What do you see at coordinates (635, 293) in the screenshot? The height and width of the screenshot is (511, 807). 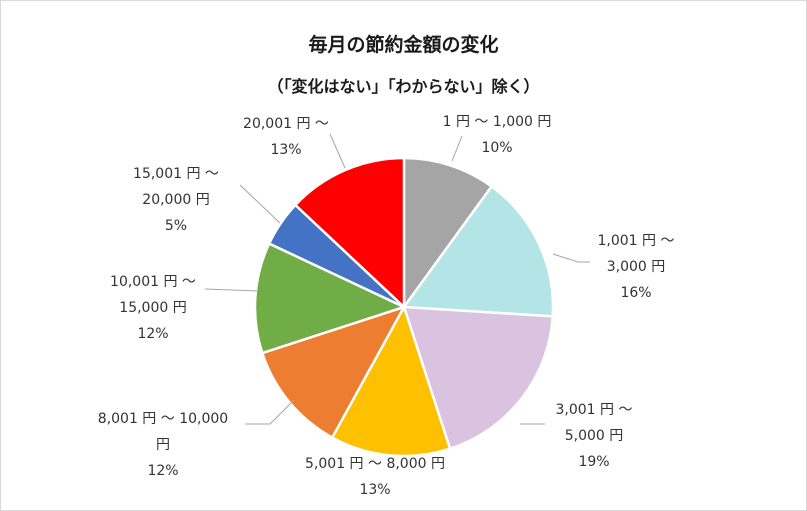 I see `slice-percent-label: 16%` at bounding box center [635, 293].